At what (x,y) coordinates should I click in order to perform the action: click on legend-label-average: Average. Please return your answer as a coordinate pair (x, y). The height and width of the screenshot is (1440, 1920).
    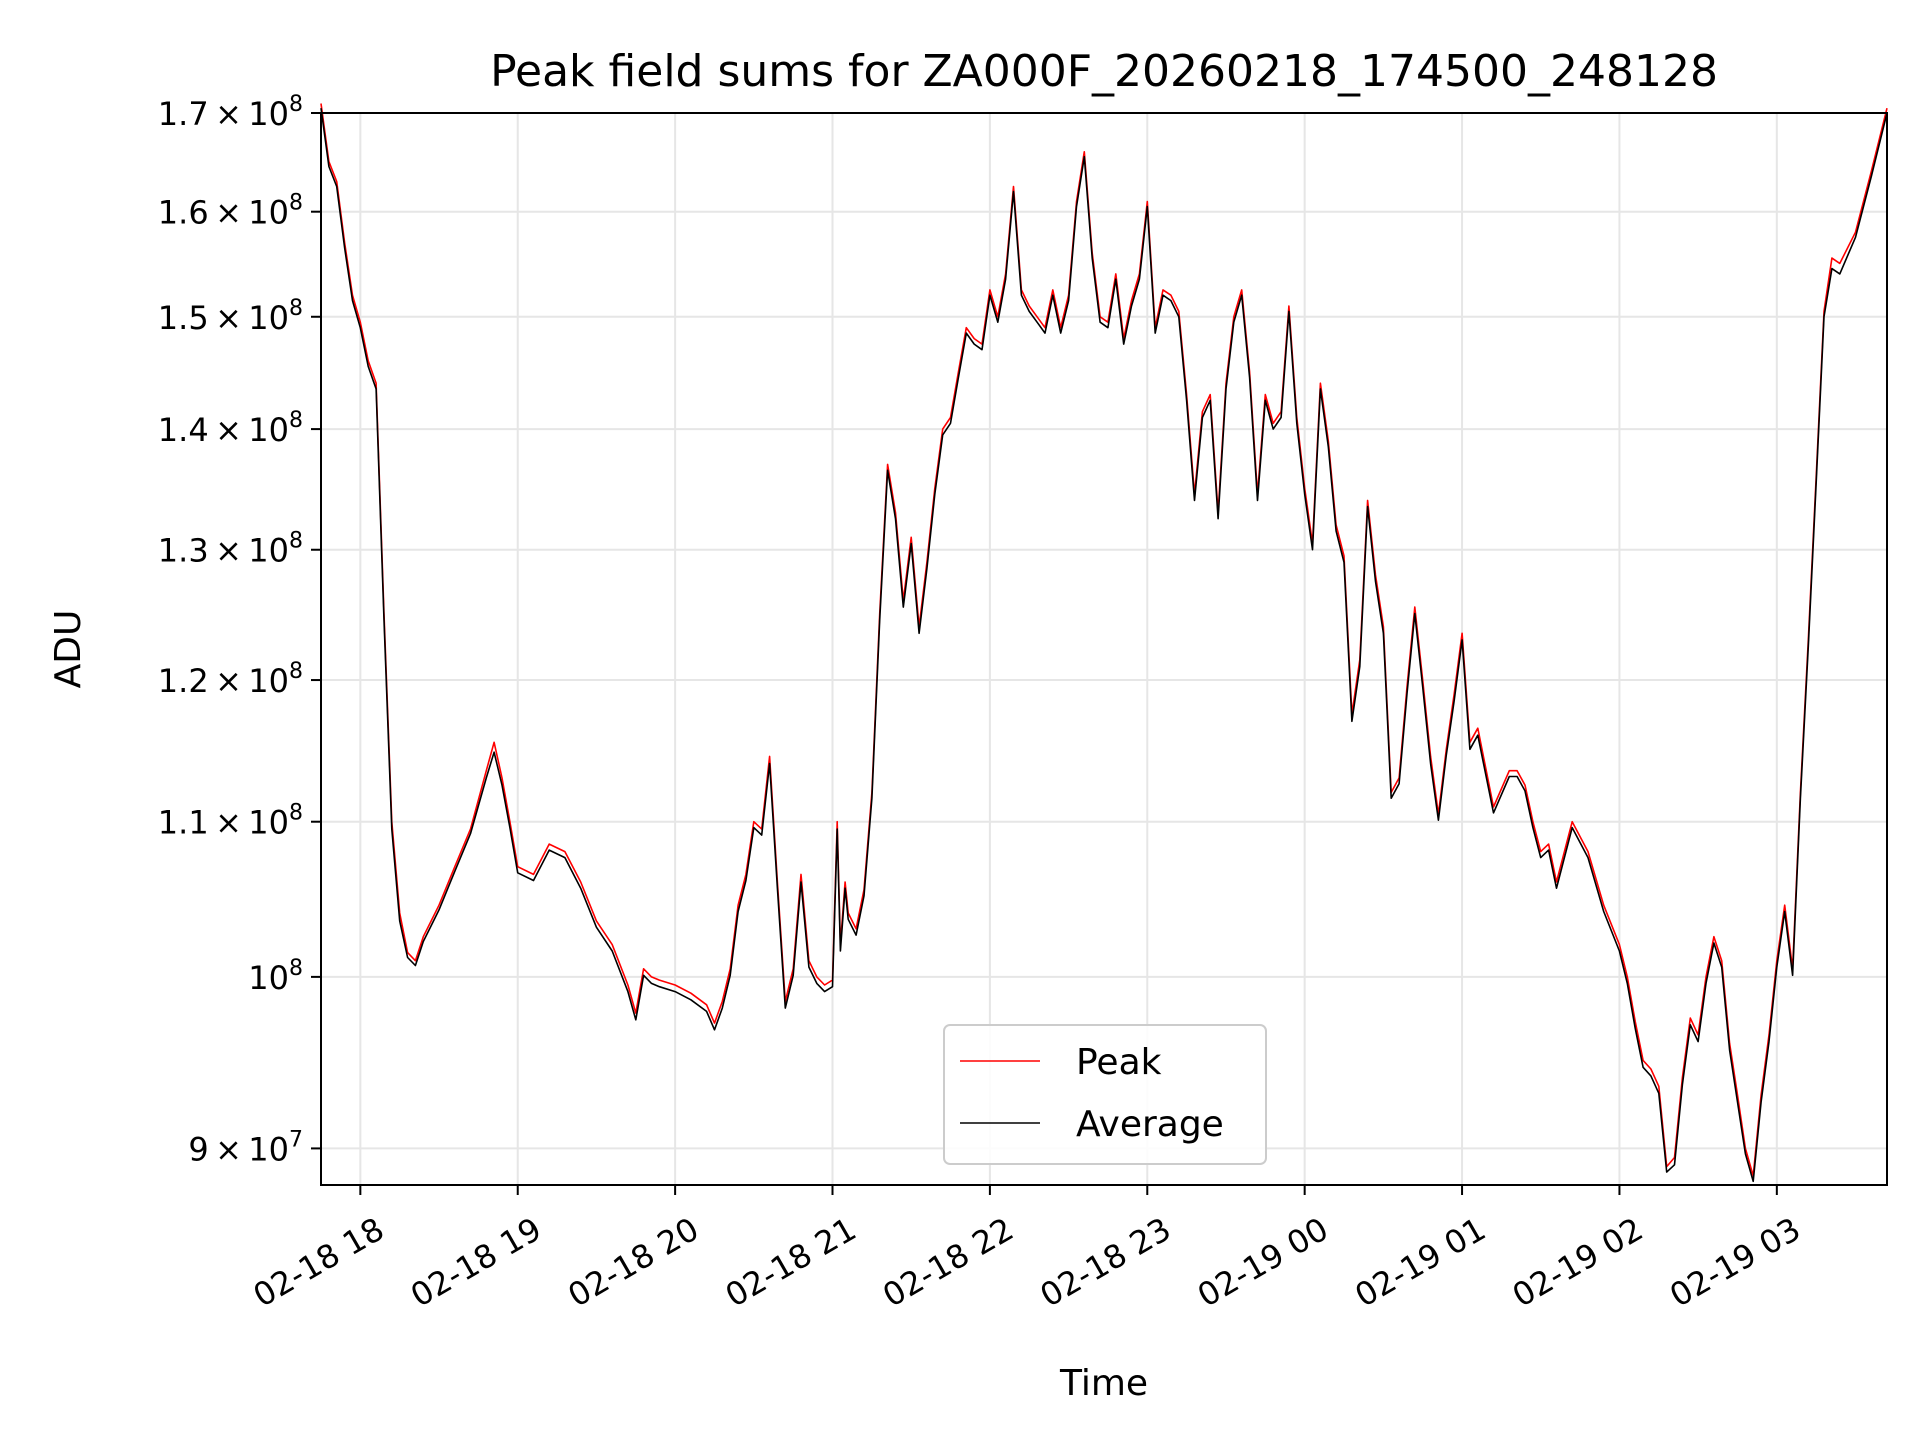
    Looking at the image, I should click on (1150, 1124).